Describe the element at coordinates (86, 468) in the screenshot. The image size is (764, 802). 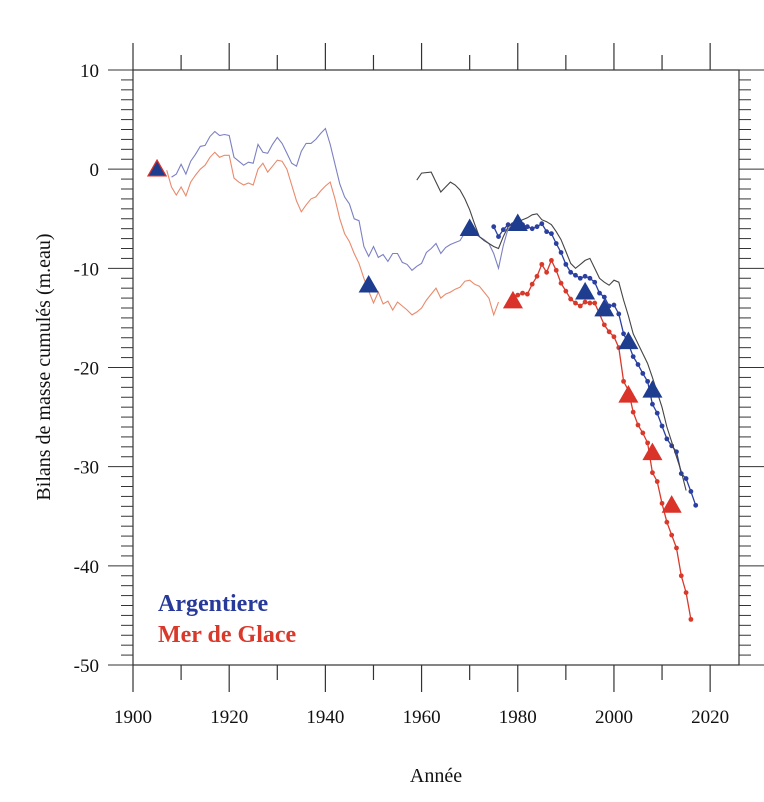
I see `y-tick-label: -30` at that location.